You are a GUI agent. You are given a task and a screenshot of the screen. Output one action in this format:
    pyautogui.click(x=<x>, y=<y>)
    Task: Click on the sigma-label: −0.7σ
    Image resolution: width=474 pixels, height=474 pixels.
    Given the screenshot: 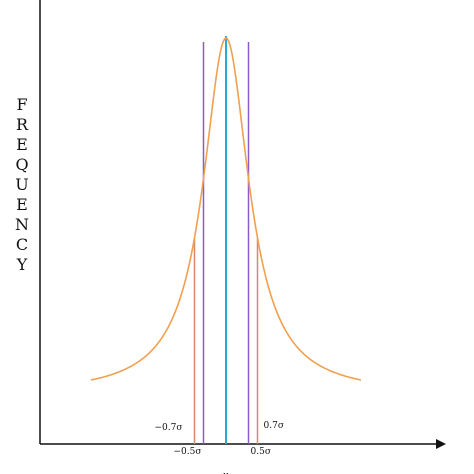 What is the action you would take?
    pyautogui.click(x=169, y=428)
    